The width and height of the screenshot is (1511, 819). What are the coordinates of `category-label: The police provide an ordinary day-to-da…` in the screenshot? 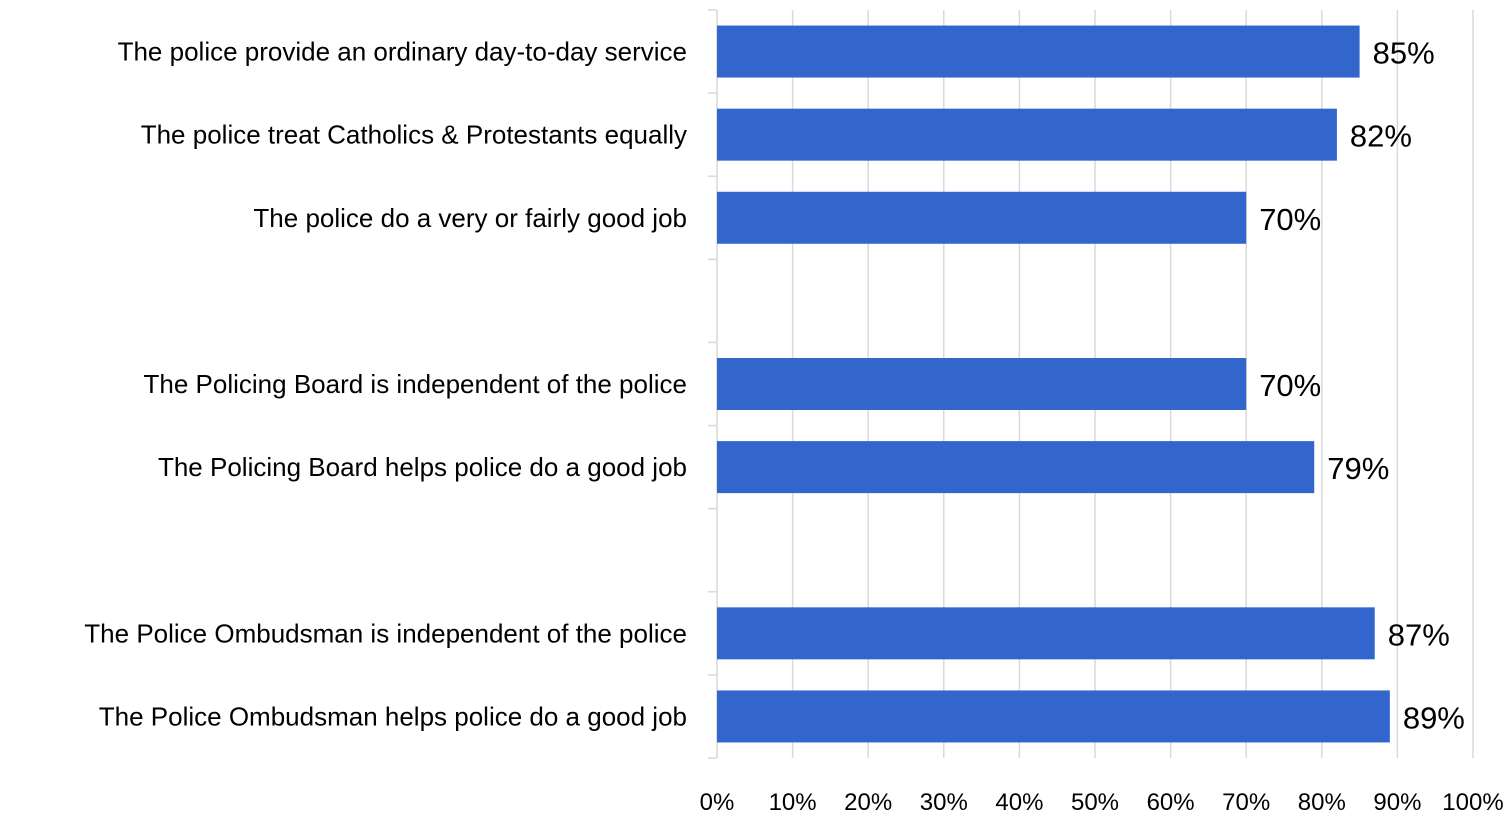 It's located at (402, 52).